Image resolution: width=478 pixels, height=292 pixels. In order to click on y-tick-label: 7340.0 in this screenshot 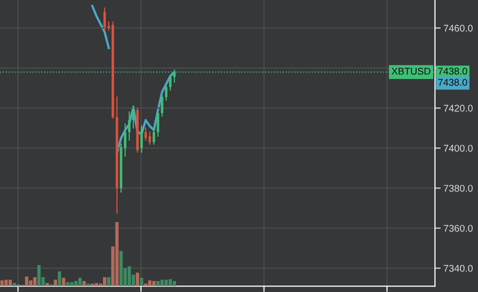, I will do `click(458, 268)`.